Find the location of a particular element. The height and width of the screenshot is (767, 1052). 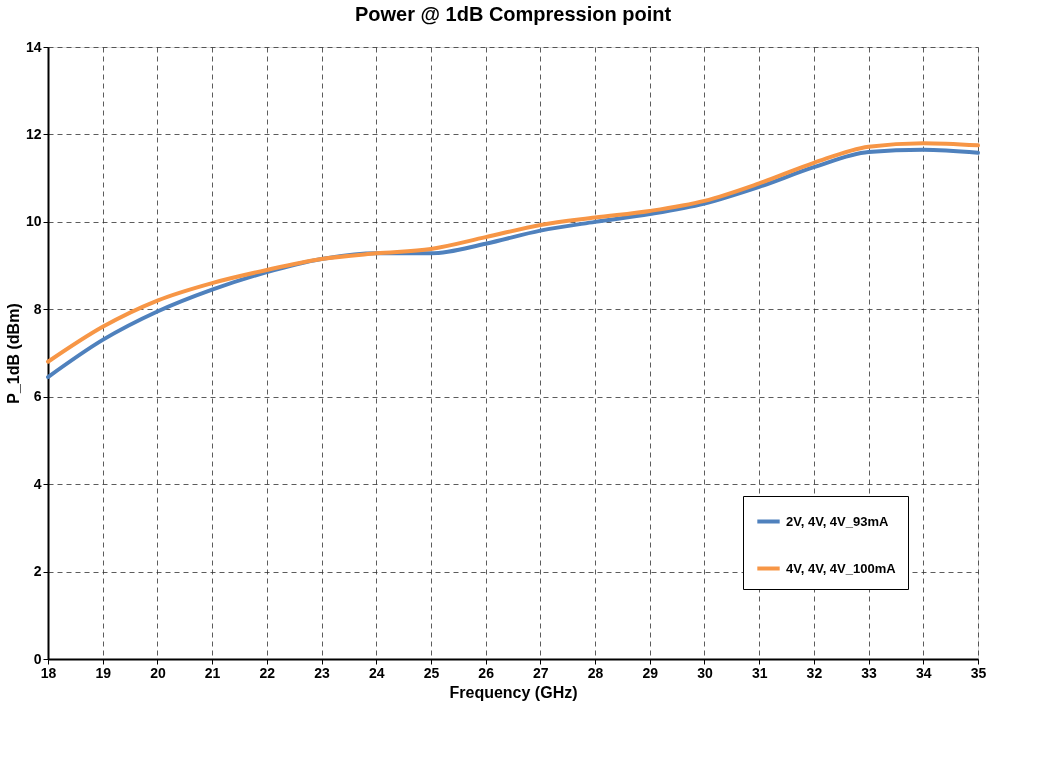

y-tick-label: 8 is located at coordinates (37, 308).